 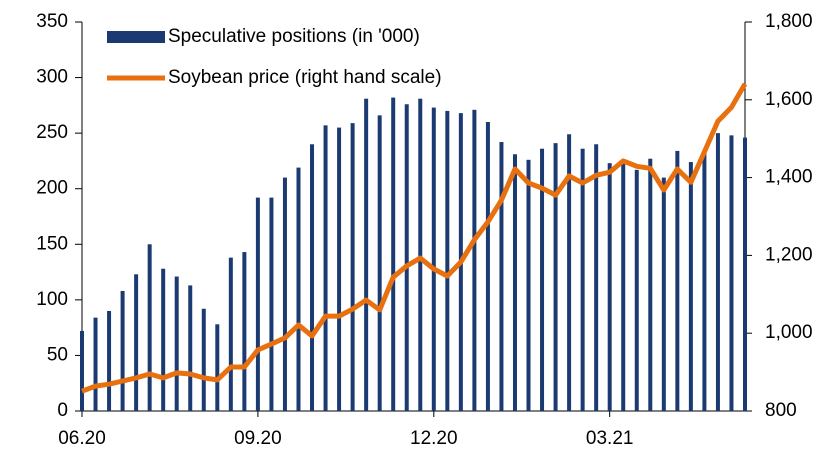 What do you see at coordinates (52, 132) in the screenshot?
I see `y-tick-label: 250` at bounding box center [52, 132].